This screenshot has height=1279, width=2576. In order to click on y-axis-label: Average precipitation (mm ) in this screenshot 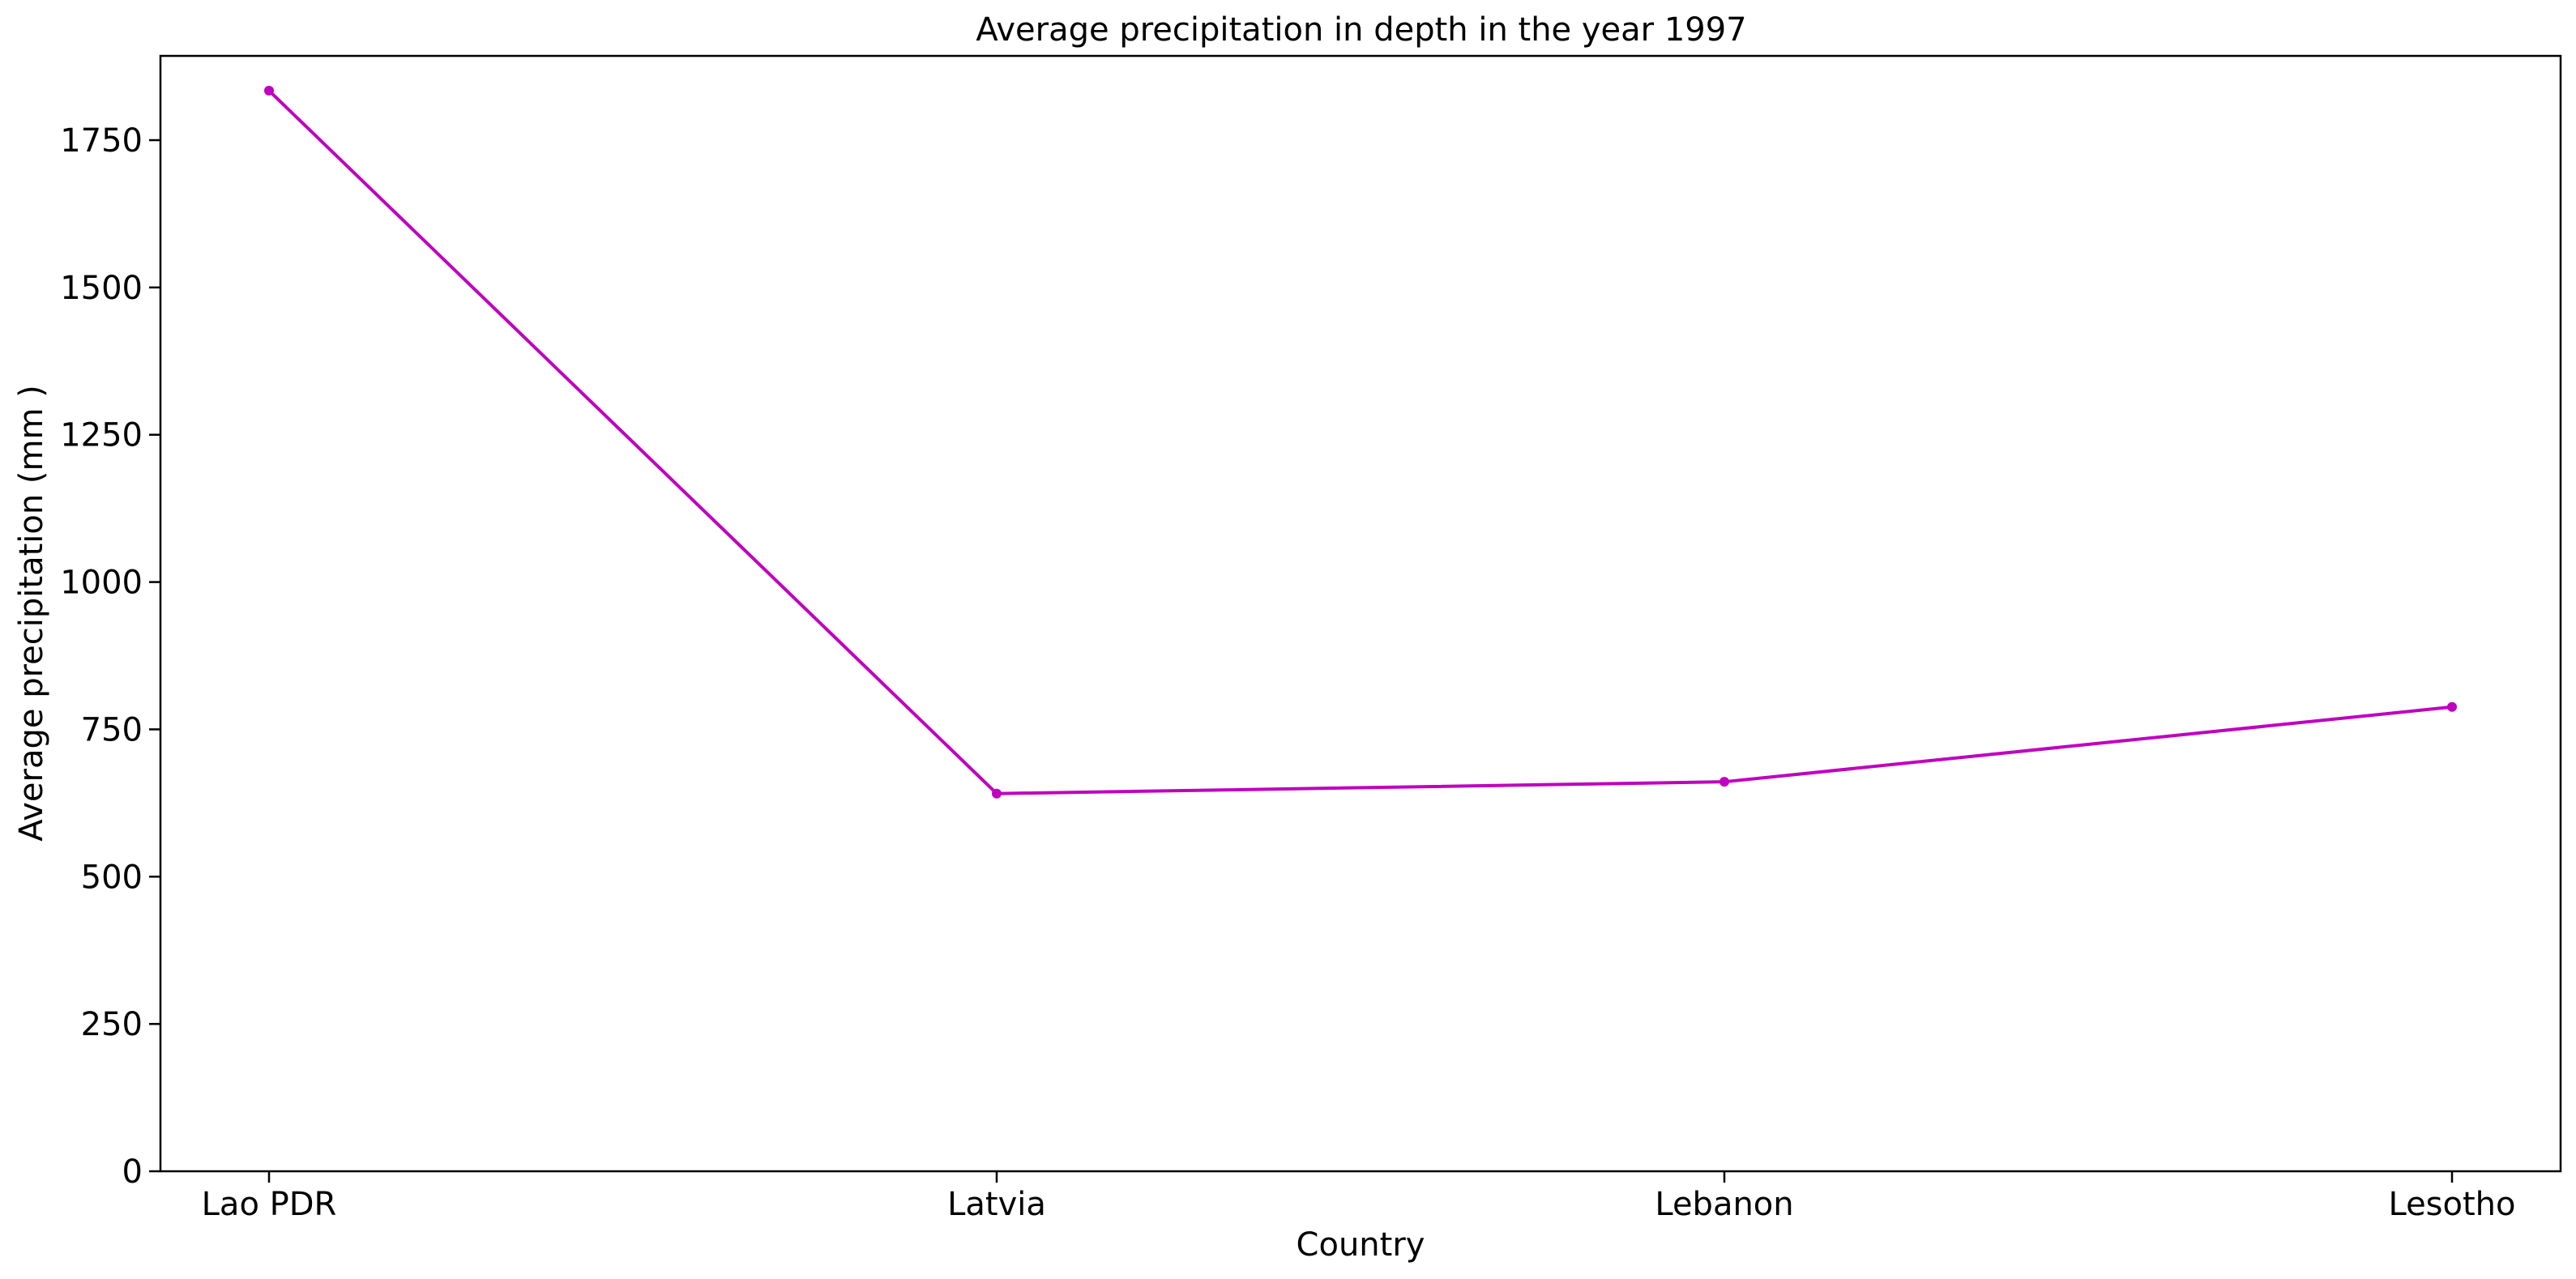, I will do `click(31, 613)`.